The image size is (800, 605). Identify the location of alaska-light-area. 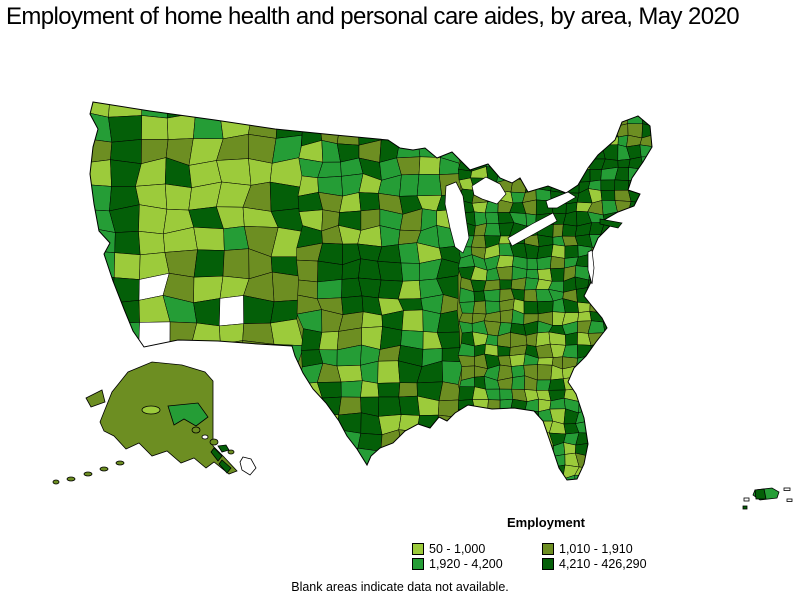
(151, 410).